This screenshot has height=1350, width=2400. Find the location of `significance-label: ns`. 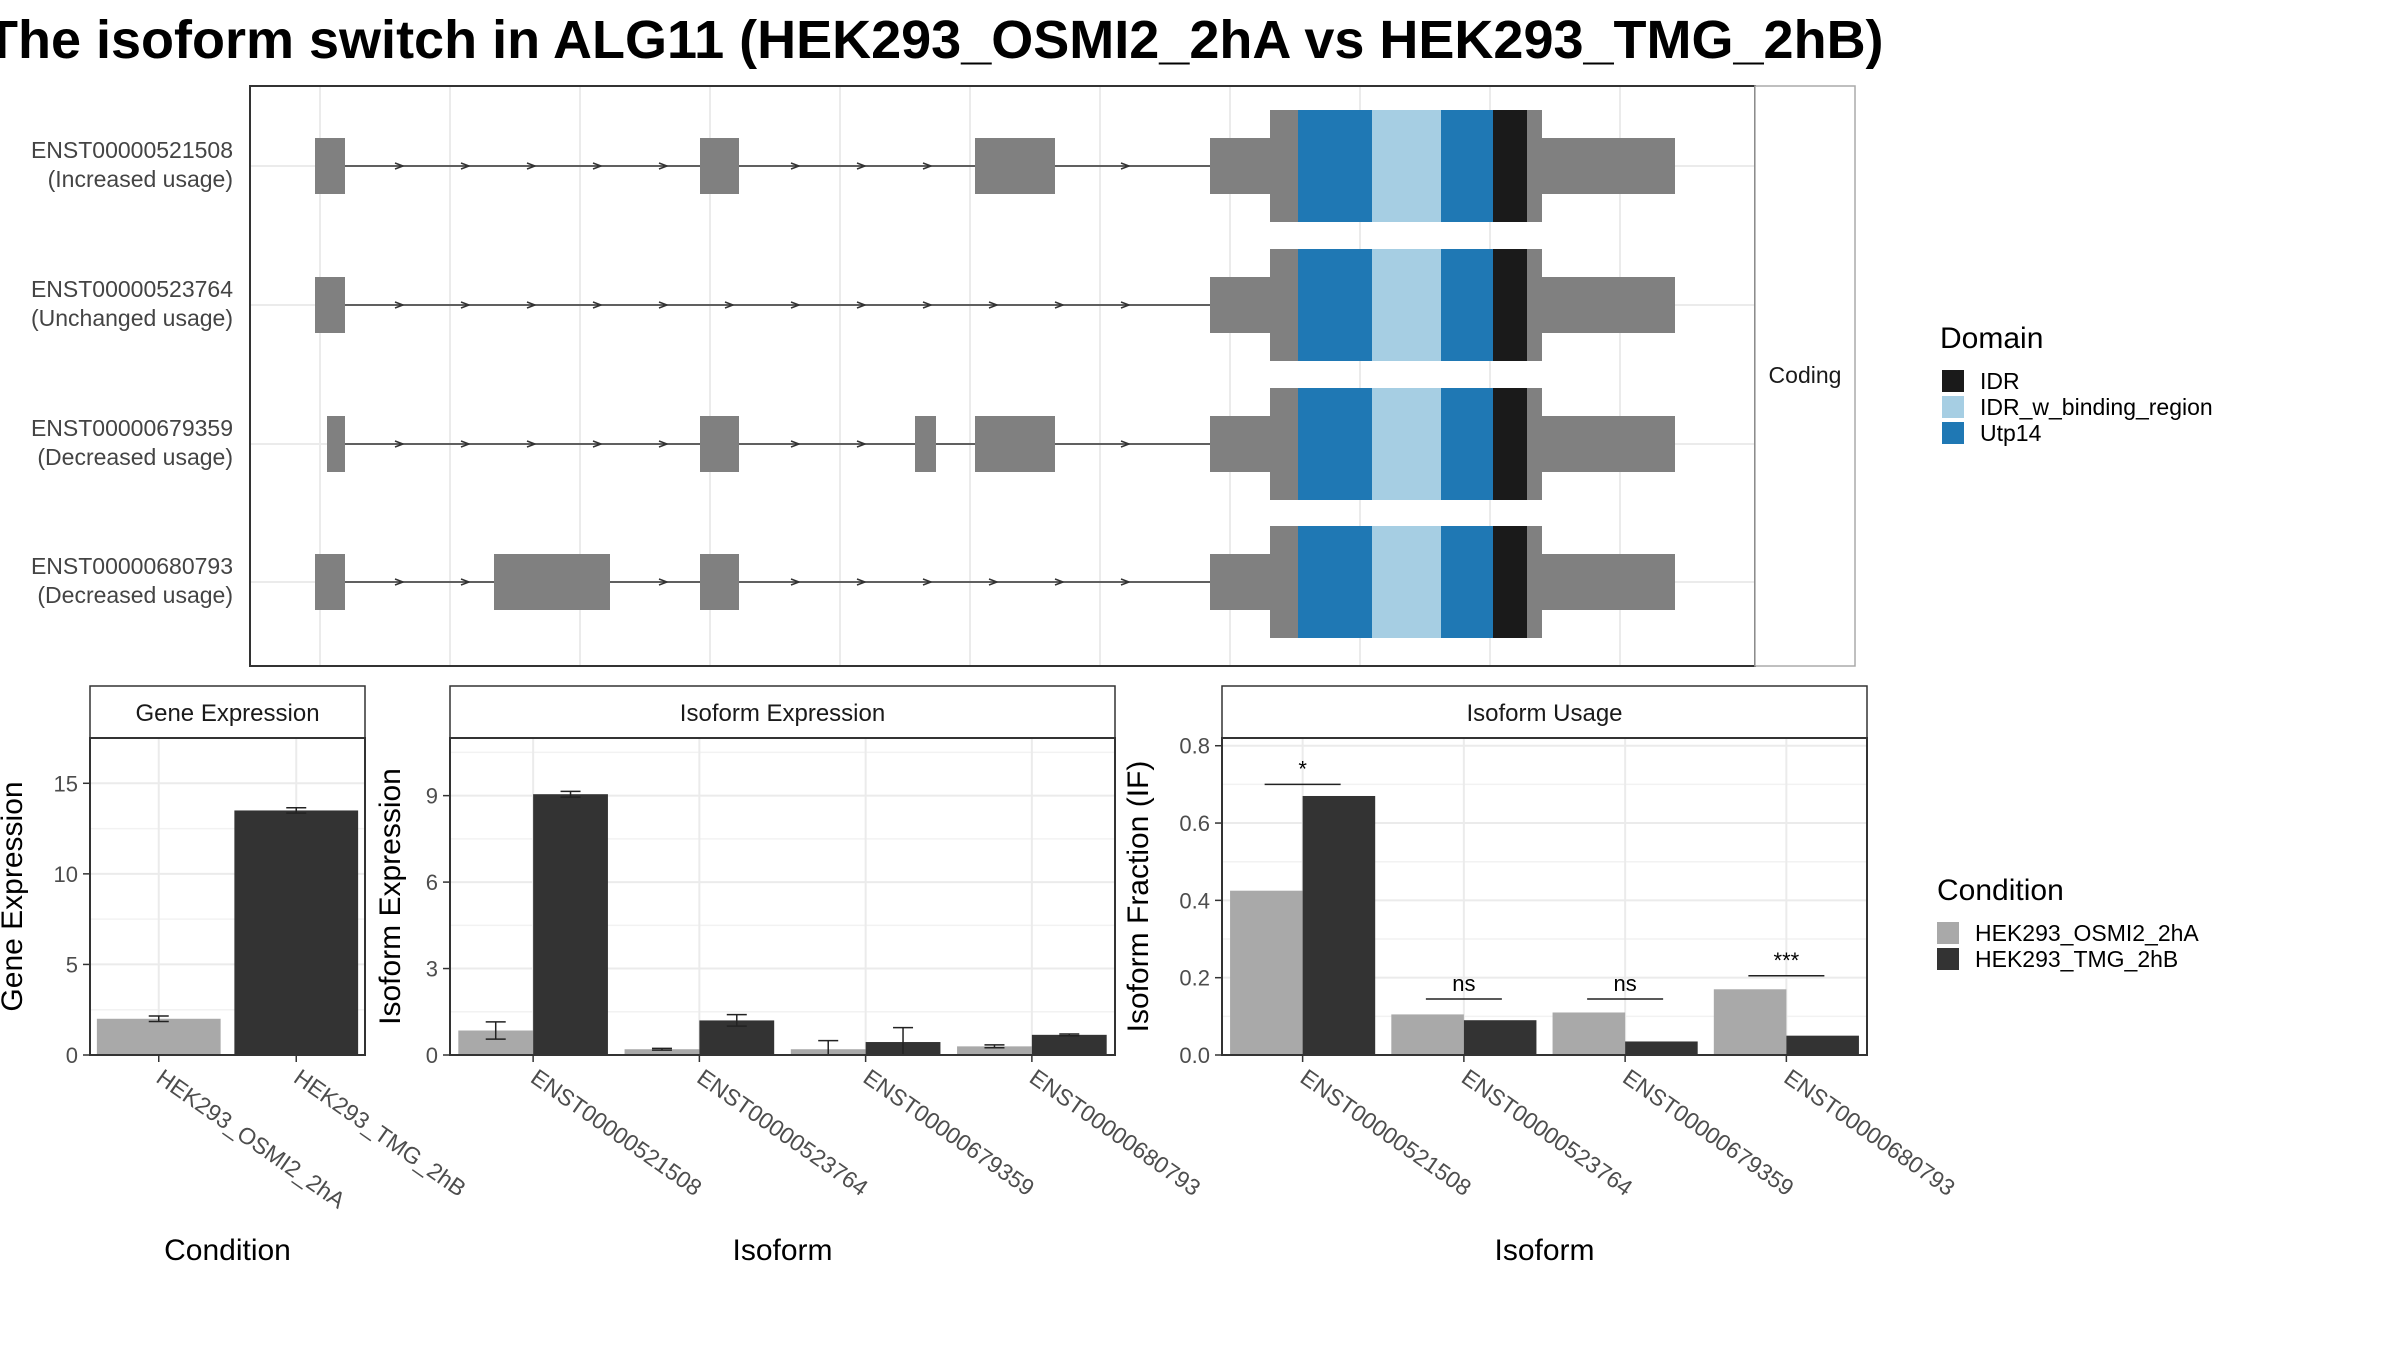

significance-label: ns is located at coordinates (1463, 983).